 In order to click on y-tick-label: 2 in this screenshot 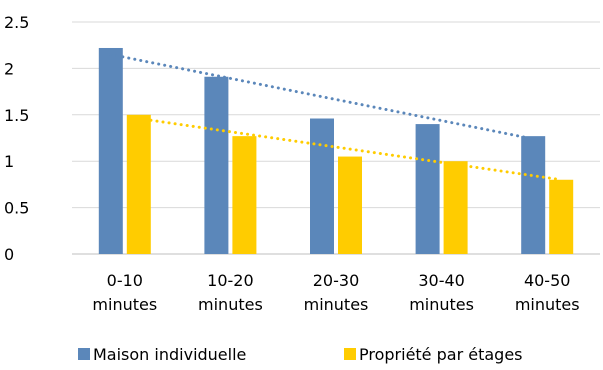, I will do `click(9, 68)`.